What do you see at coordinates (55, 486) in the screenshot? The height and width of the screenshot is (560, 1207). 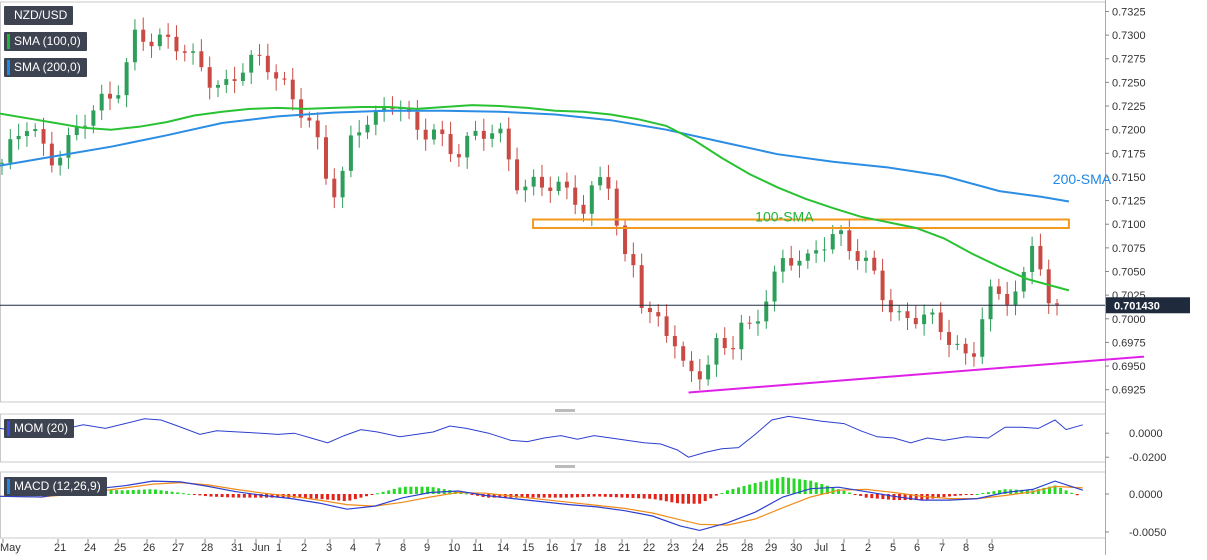 I see `macd-badge: MACD (12,26,9)` at bounding box center [55, 486].